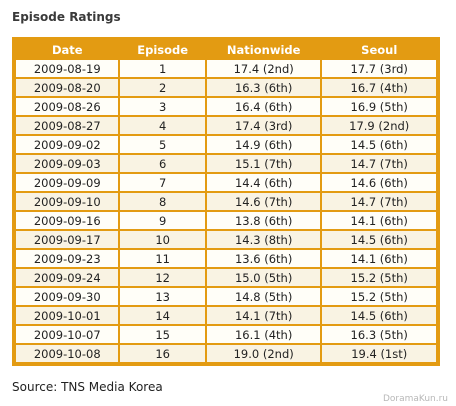 The width and height of the screenshot is (456, 406). I want to click on table-cell: 7, so click(162, 182).